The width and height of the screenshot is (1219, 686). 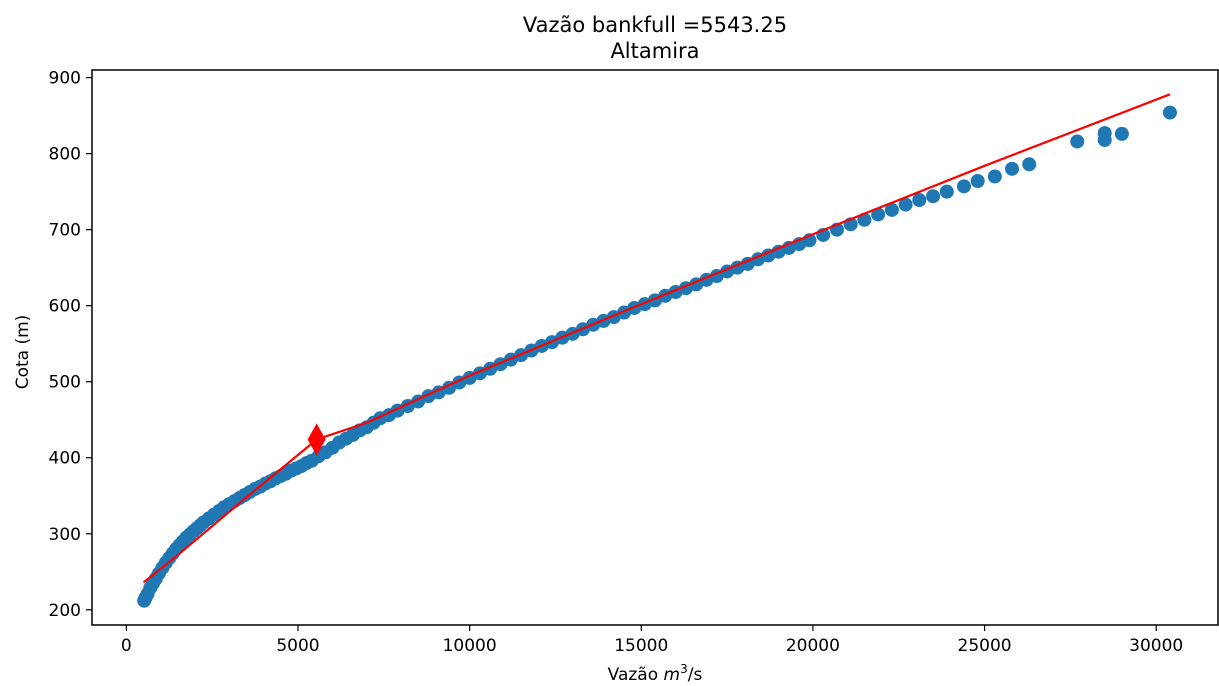 What do you see at coordinates (297, 646) in the screenshot?
I see `x-tick-label: 5000` at bounding box center [297, 646].